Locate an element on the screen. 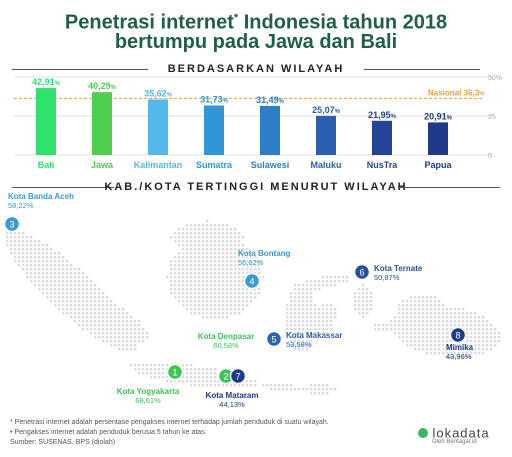  national-reference-label: Nasional 36,3% is located at coordinates (456, 92).